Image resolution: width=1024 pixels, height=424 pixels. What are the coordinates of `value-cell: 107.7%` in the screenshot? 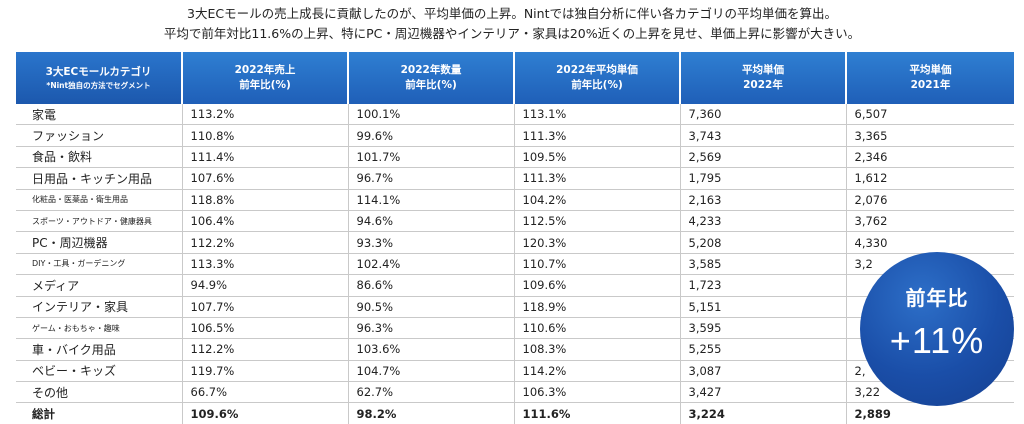 It's located at (265, 307).